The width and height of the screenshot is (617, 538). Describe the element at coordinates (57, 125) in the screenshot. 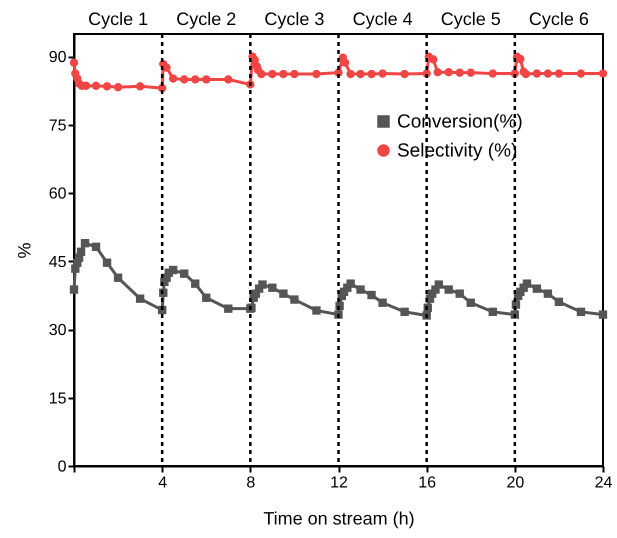

I see `y-tick-label: 75` at that location.